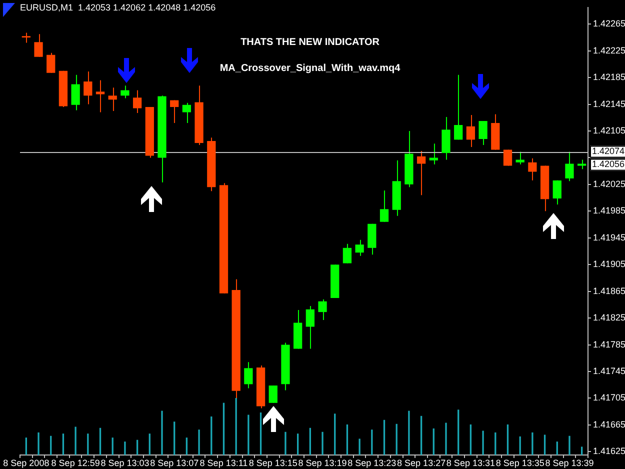 The image size is (625, 469). I want to click on y-tick-label: 1.42185, so click(609, 77).